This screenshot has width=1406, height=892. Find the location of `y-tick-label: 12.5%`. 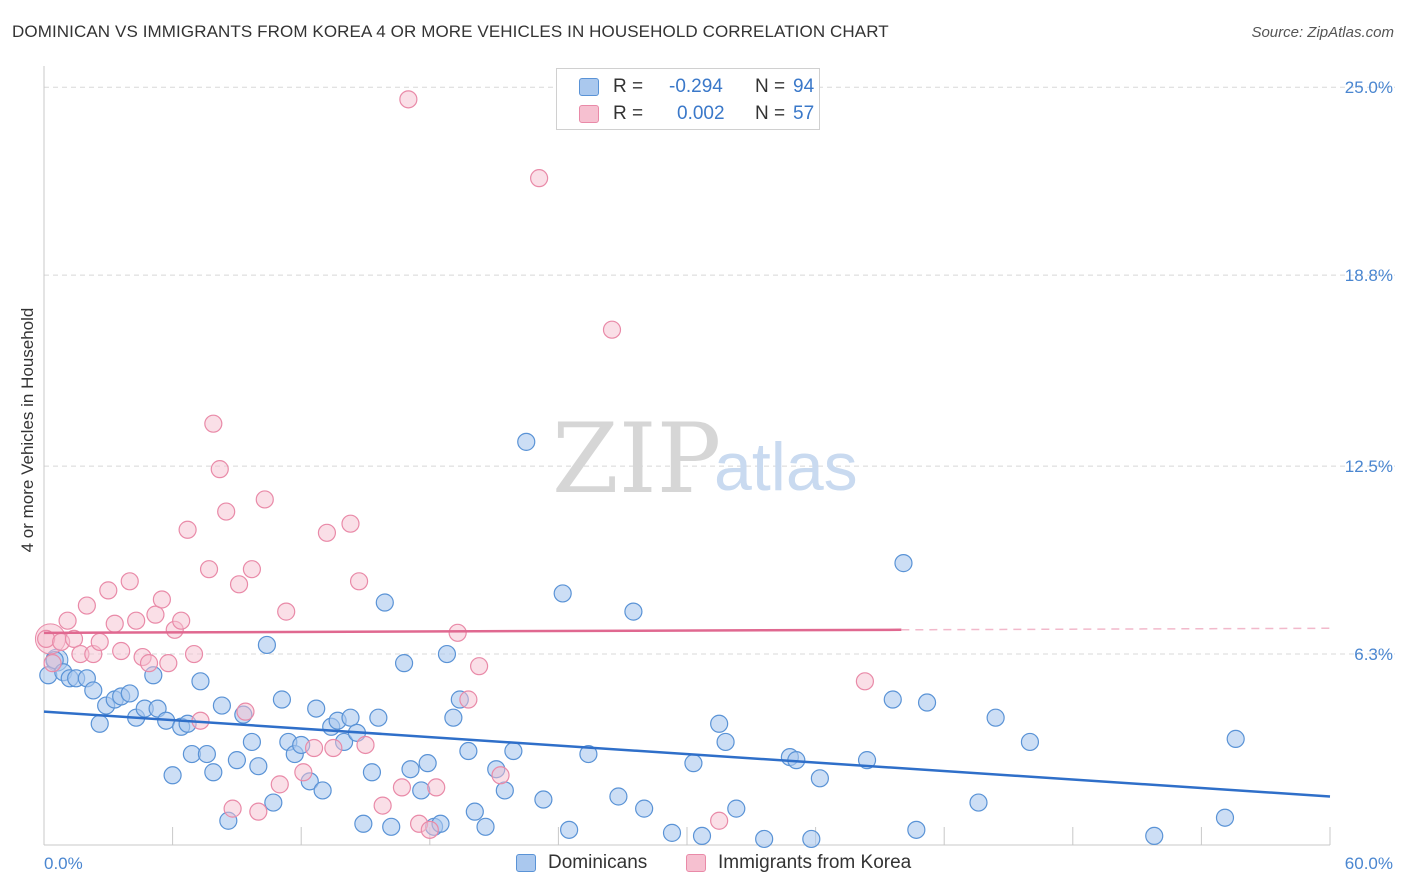

y-tick-label: 12.5% is located at coordinates (1369, 466).